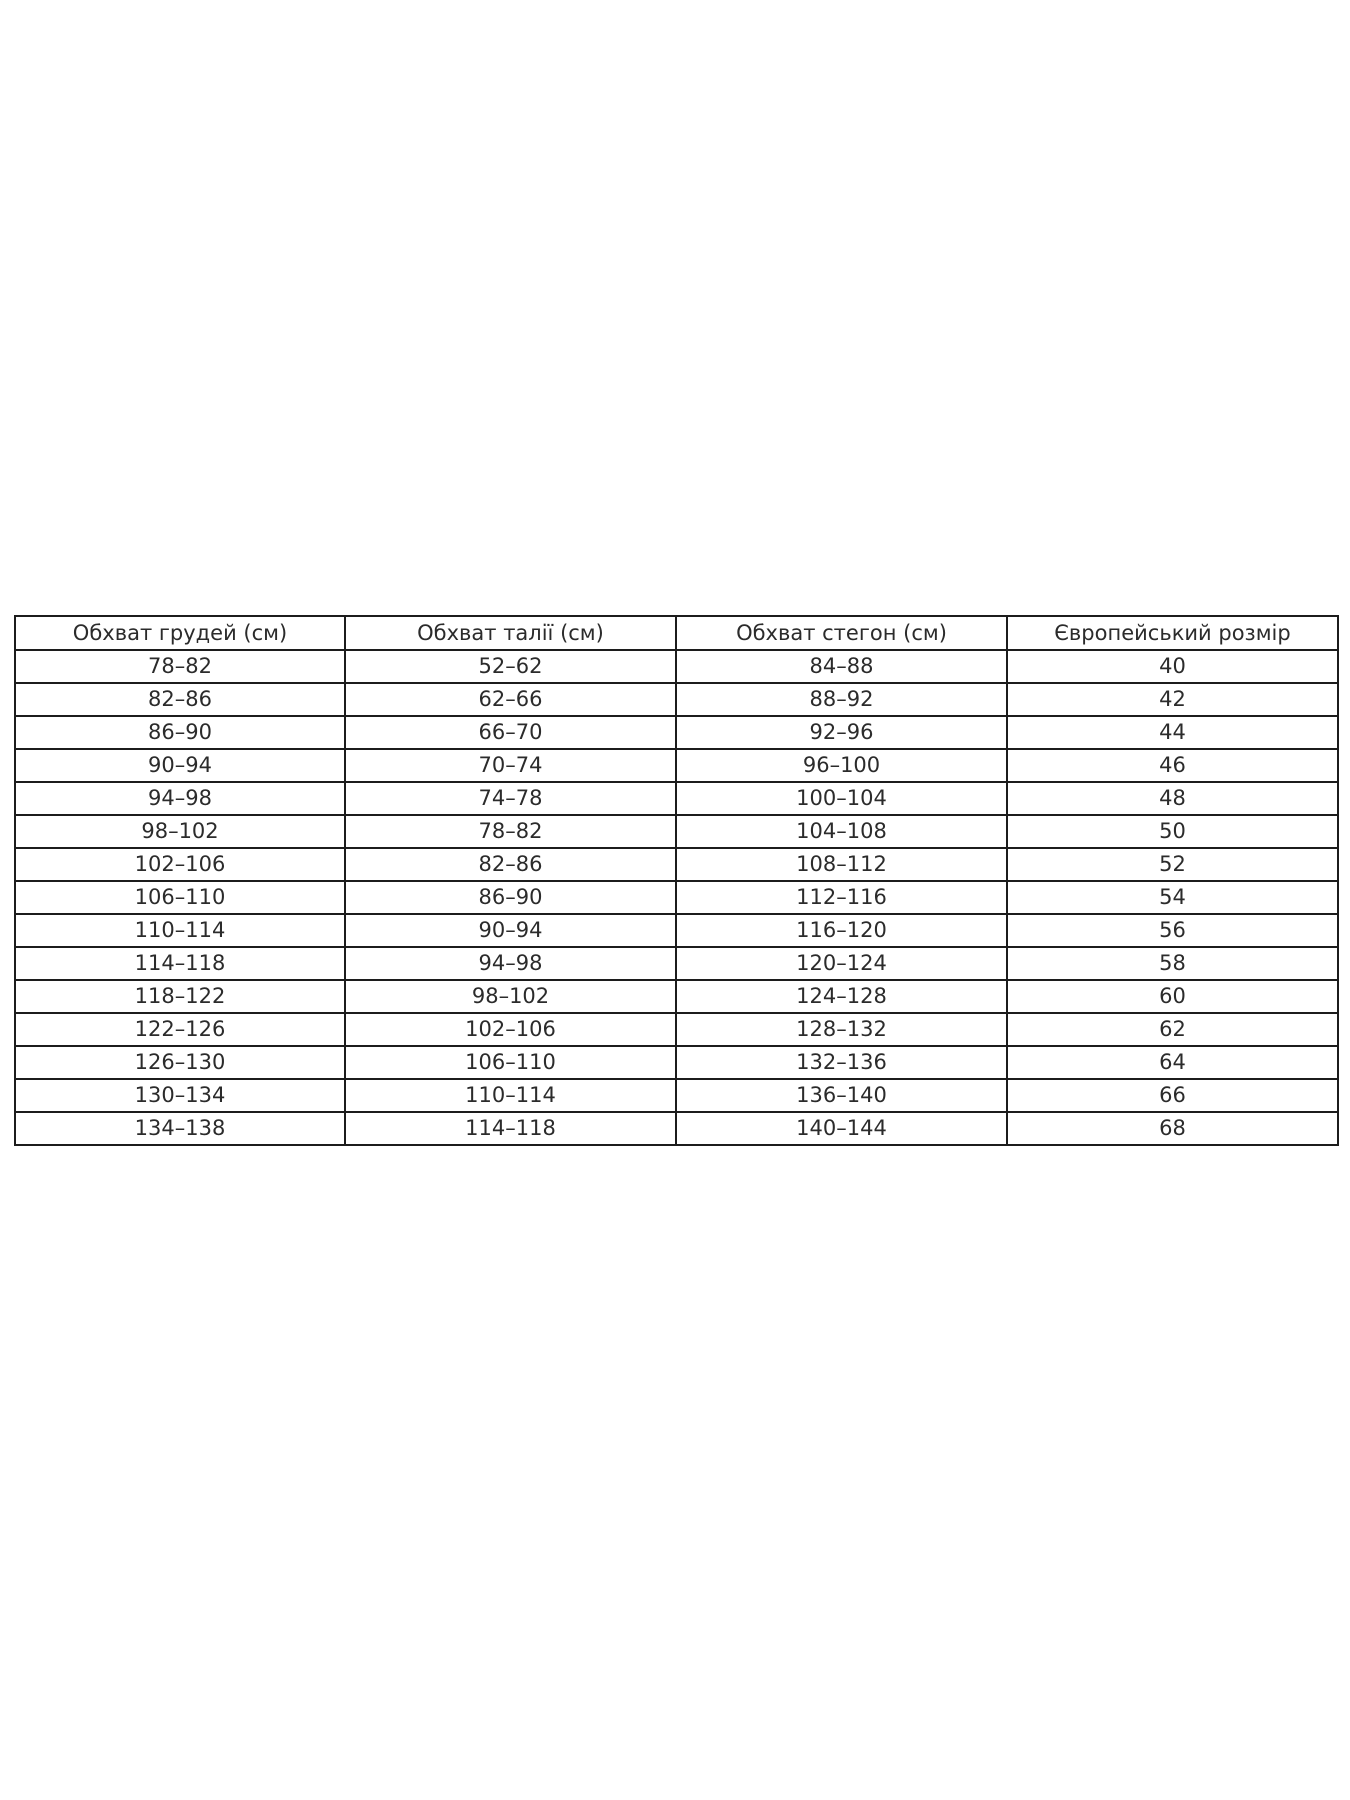  What do you see at coordinates (180, 930) in the screenshot?
I see `cell-chest: 110–114` at bounding box center [180, 930].